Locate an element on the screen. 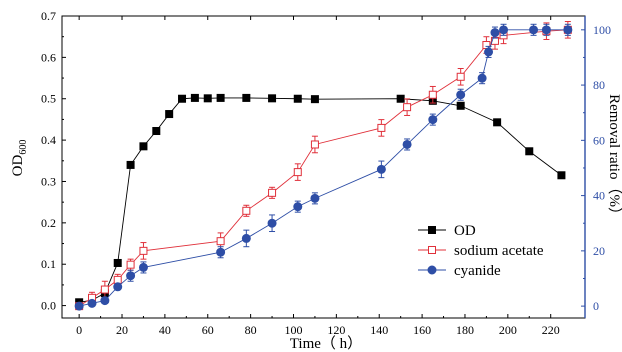 The height and width of the screenshot is (352, 622). x-axis-label: Time（ h） is located at coordinates (326, 343).